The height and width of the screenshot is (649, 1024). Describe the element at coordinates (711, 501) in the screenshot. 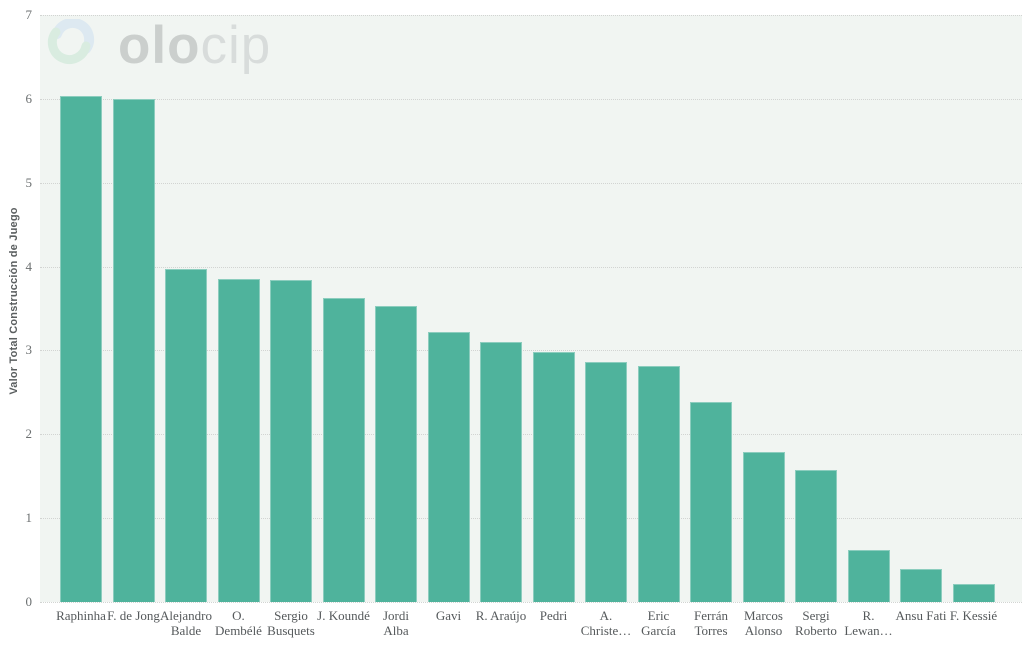

I see `bar-ferrán-torres` at that location.